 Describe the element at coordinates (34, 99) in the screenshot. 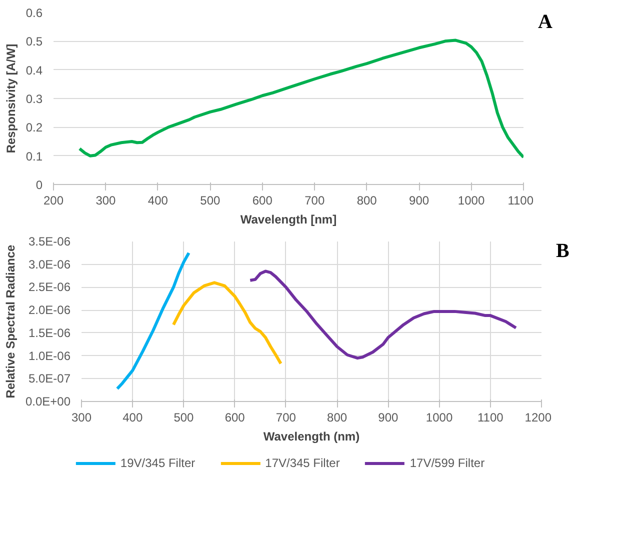

I see `y-tick-label: 0.3` at that location.